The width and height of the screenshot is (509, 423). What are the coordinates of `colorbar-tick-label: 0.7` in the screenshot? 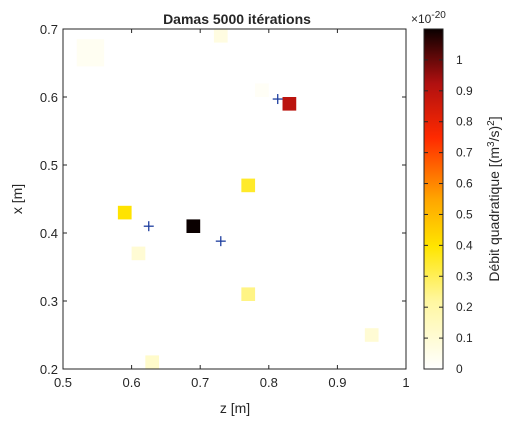 It's located at (464, 153).